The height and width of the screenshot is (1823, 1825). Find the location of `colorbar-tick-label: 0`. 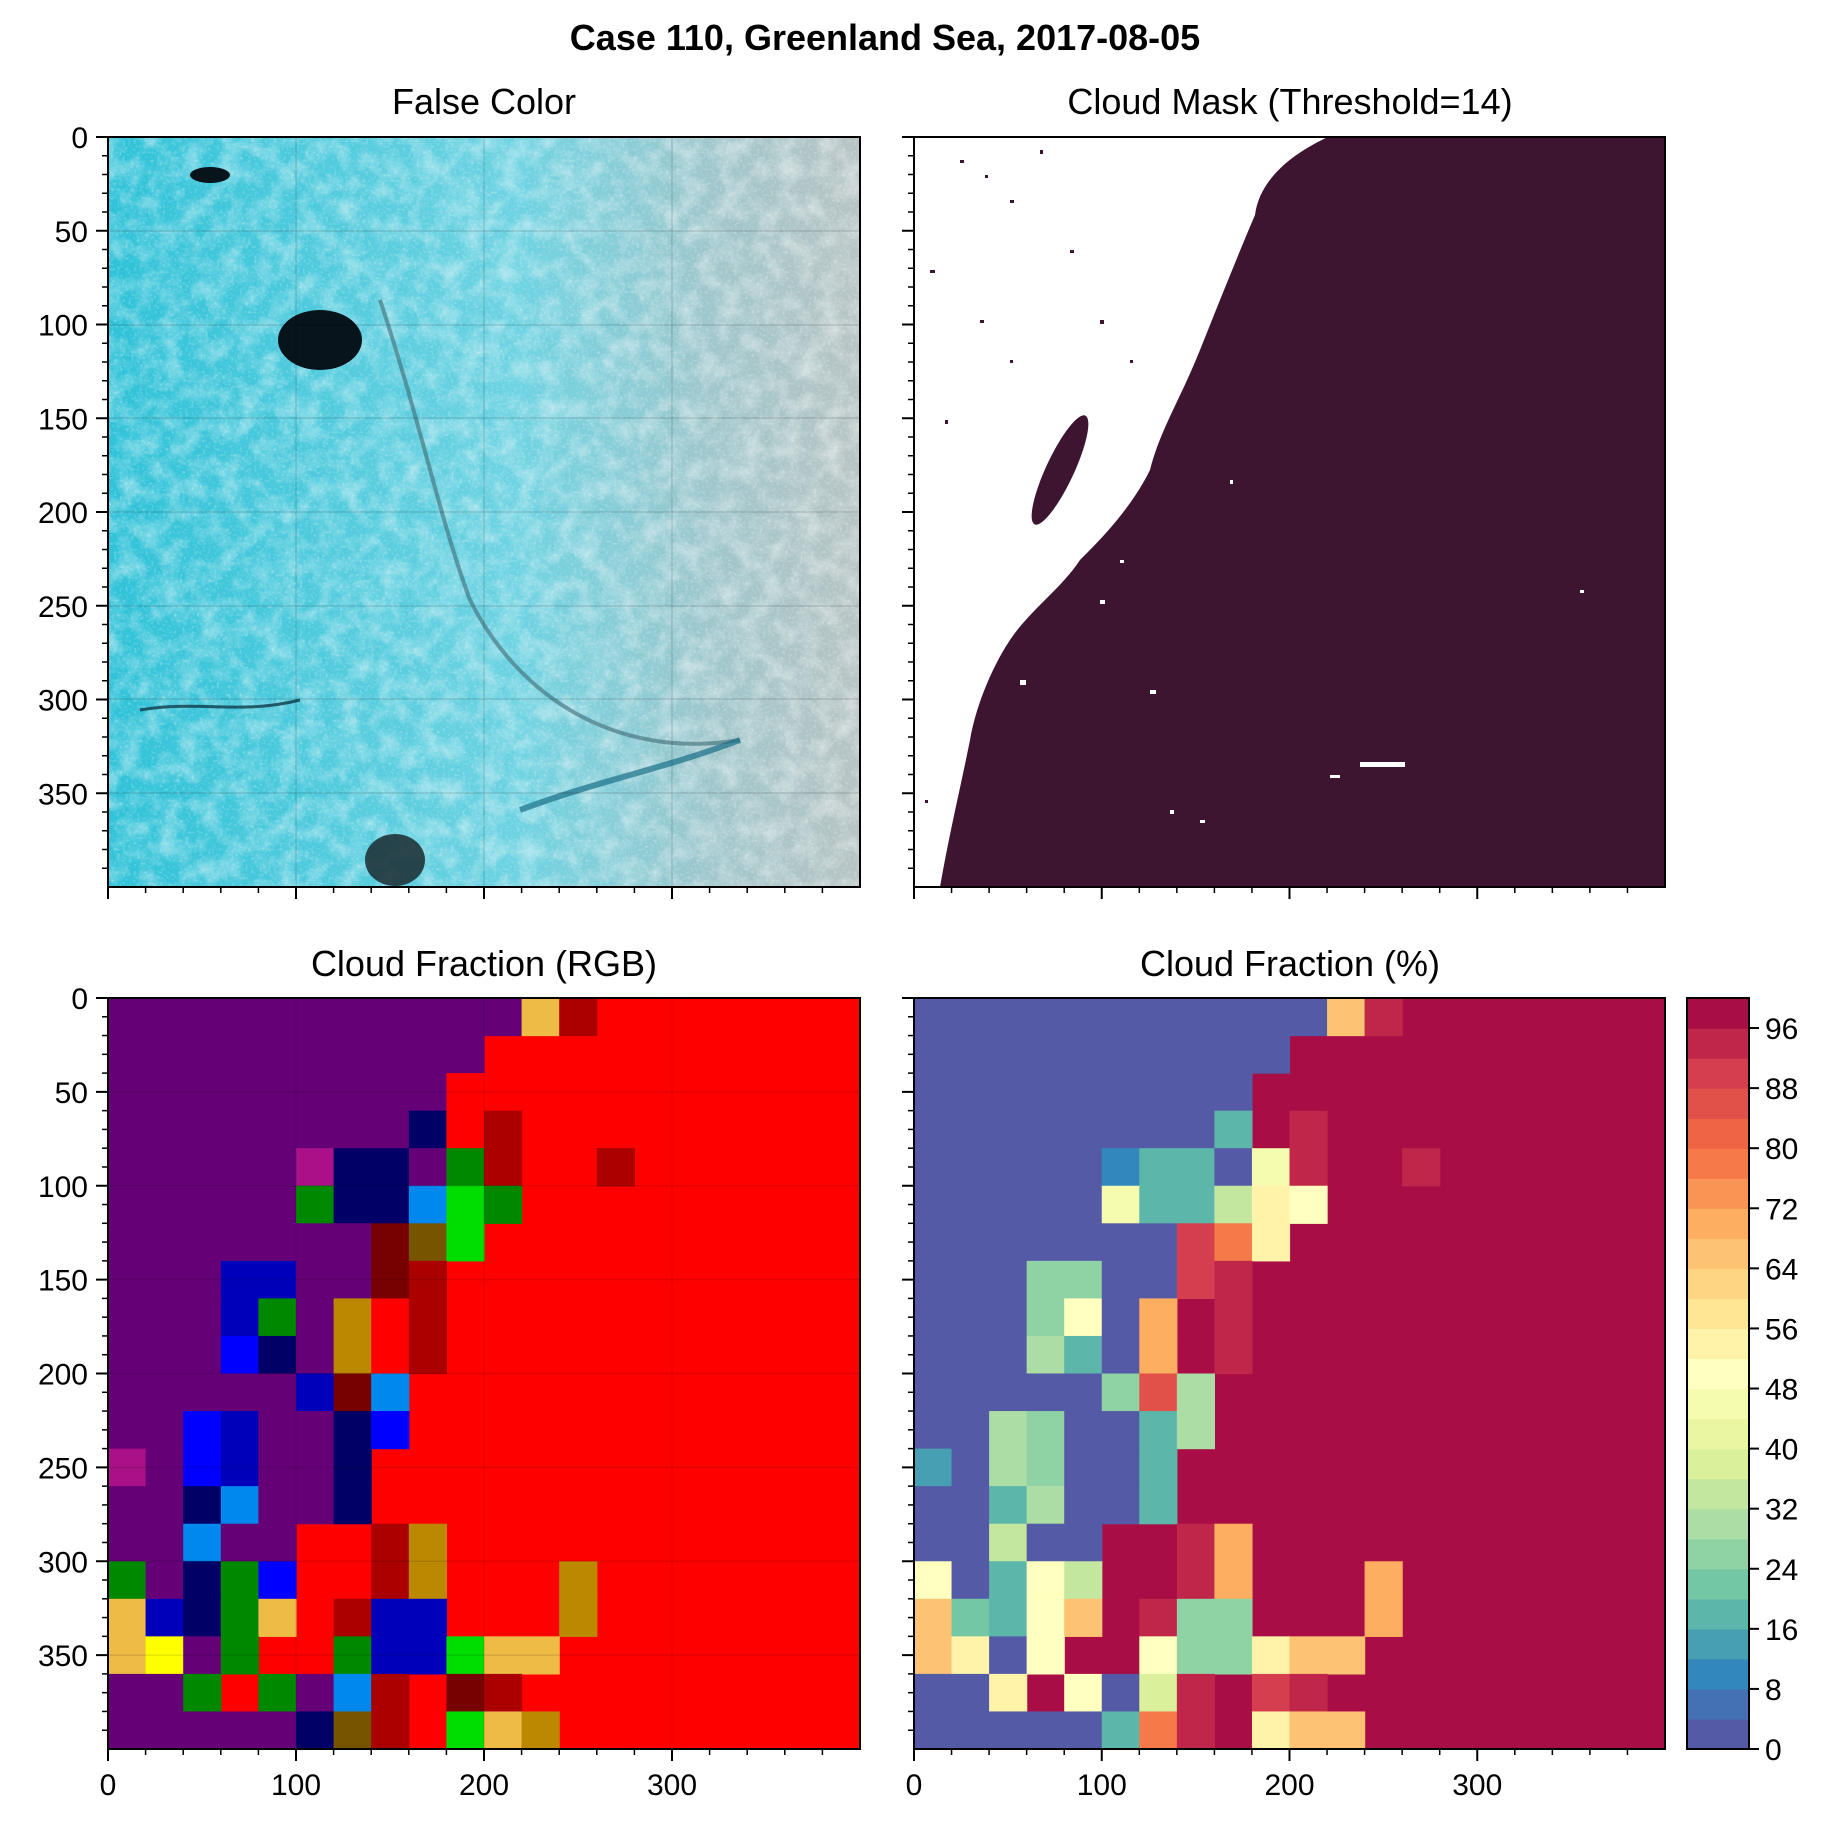

colorbar-tick-label: 0 is located at coordinates (1773, 1750).